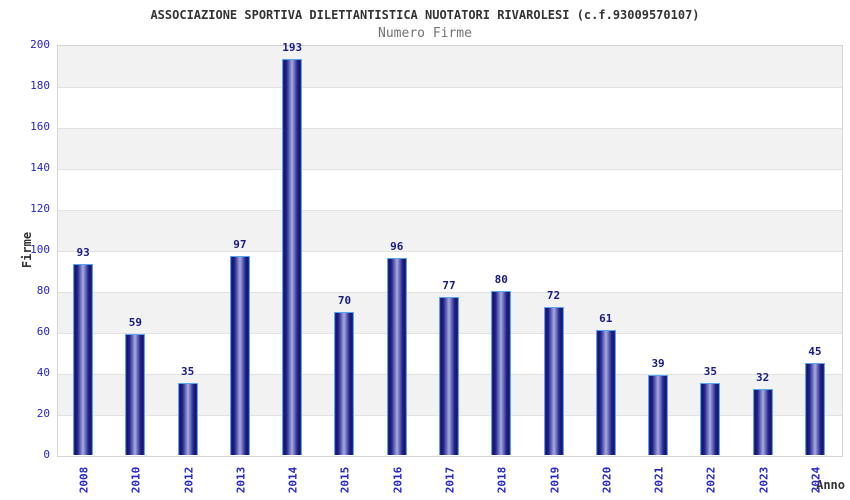 The image size is (850, 500). I want to click on bar-value-label: 39, so click(658, 364).